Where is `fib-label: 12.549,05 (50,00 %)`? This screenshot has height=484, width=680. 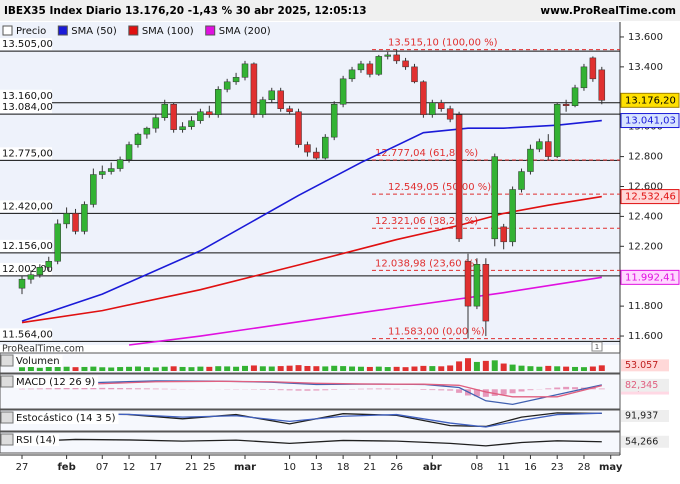
fib-label: 12.549,05 (50,00 %) is located at coordinates (439, 187).